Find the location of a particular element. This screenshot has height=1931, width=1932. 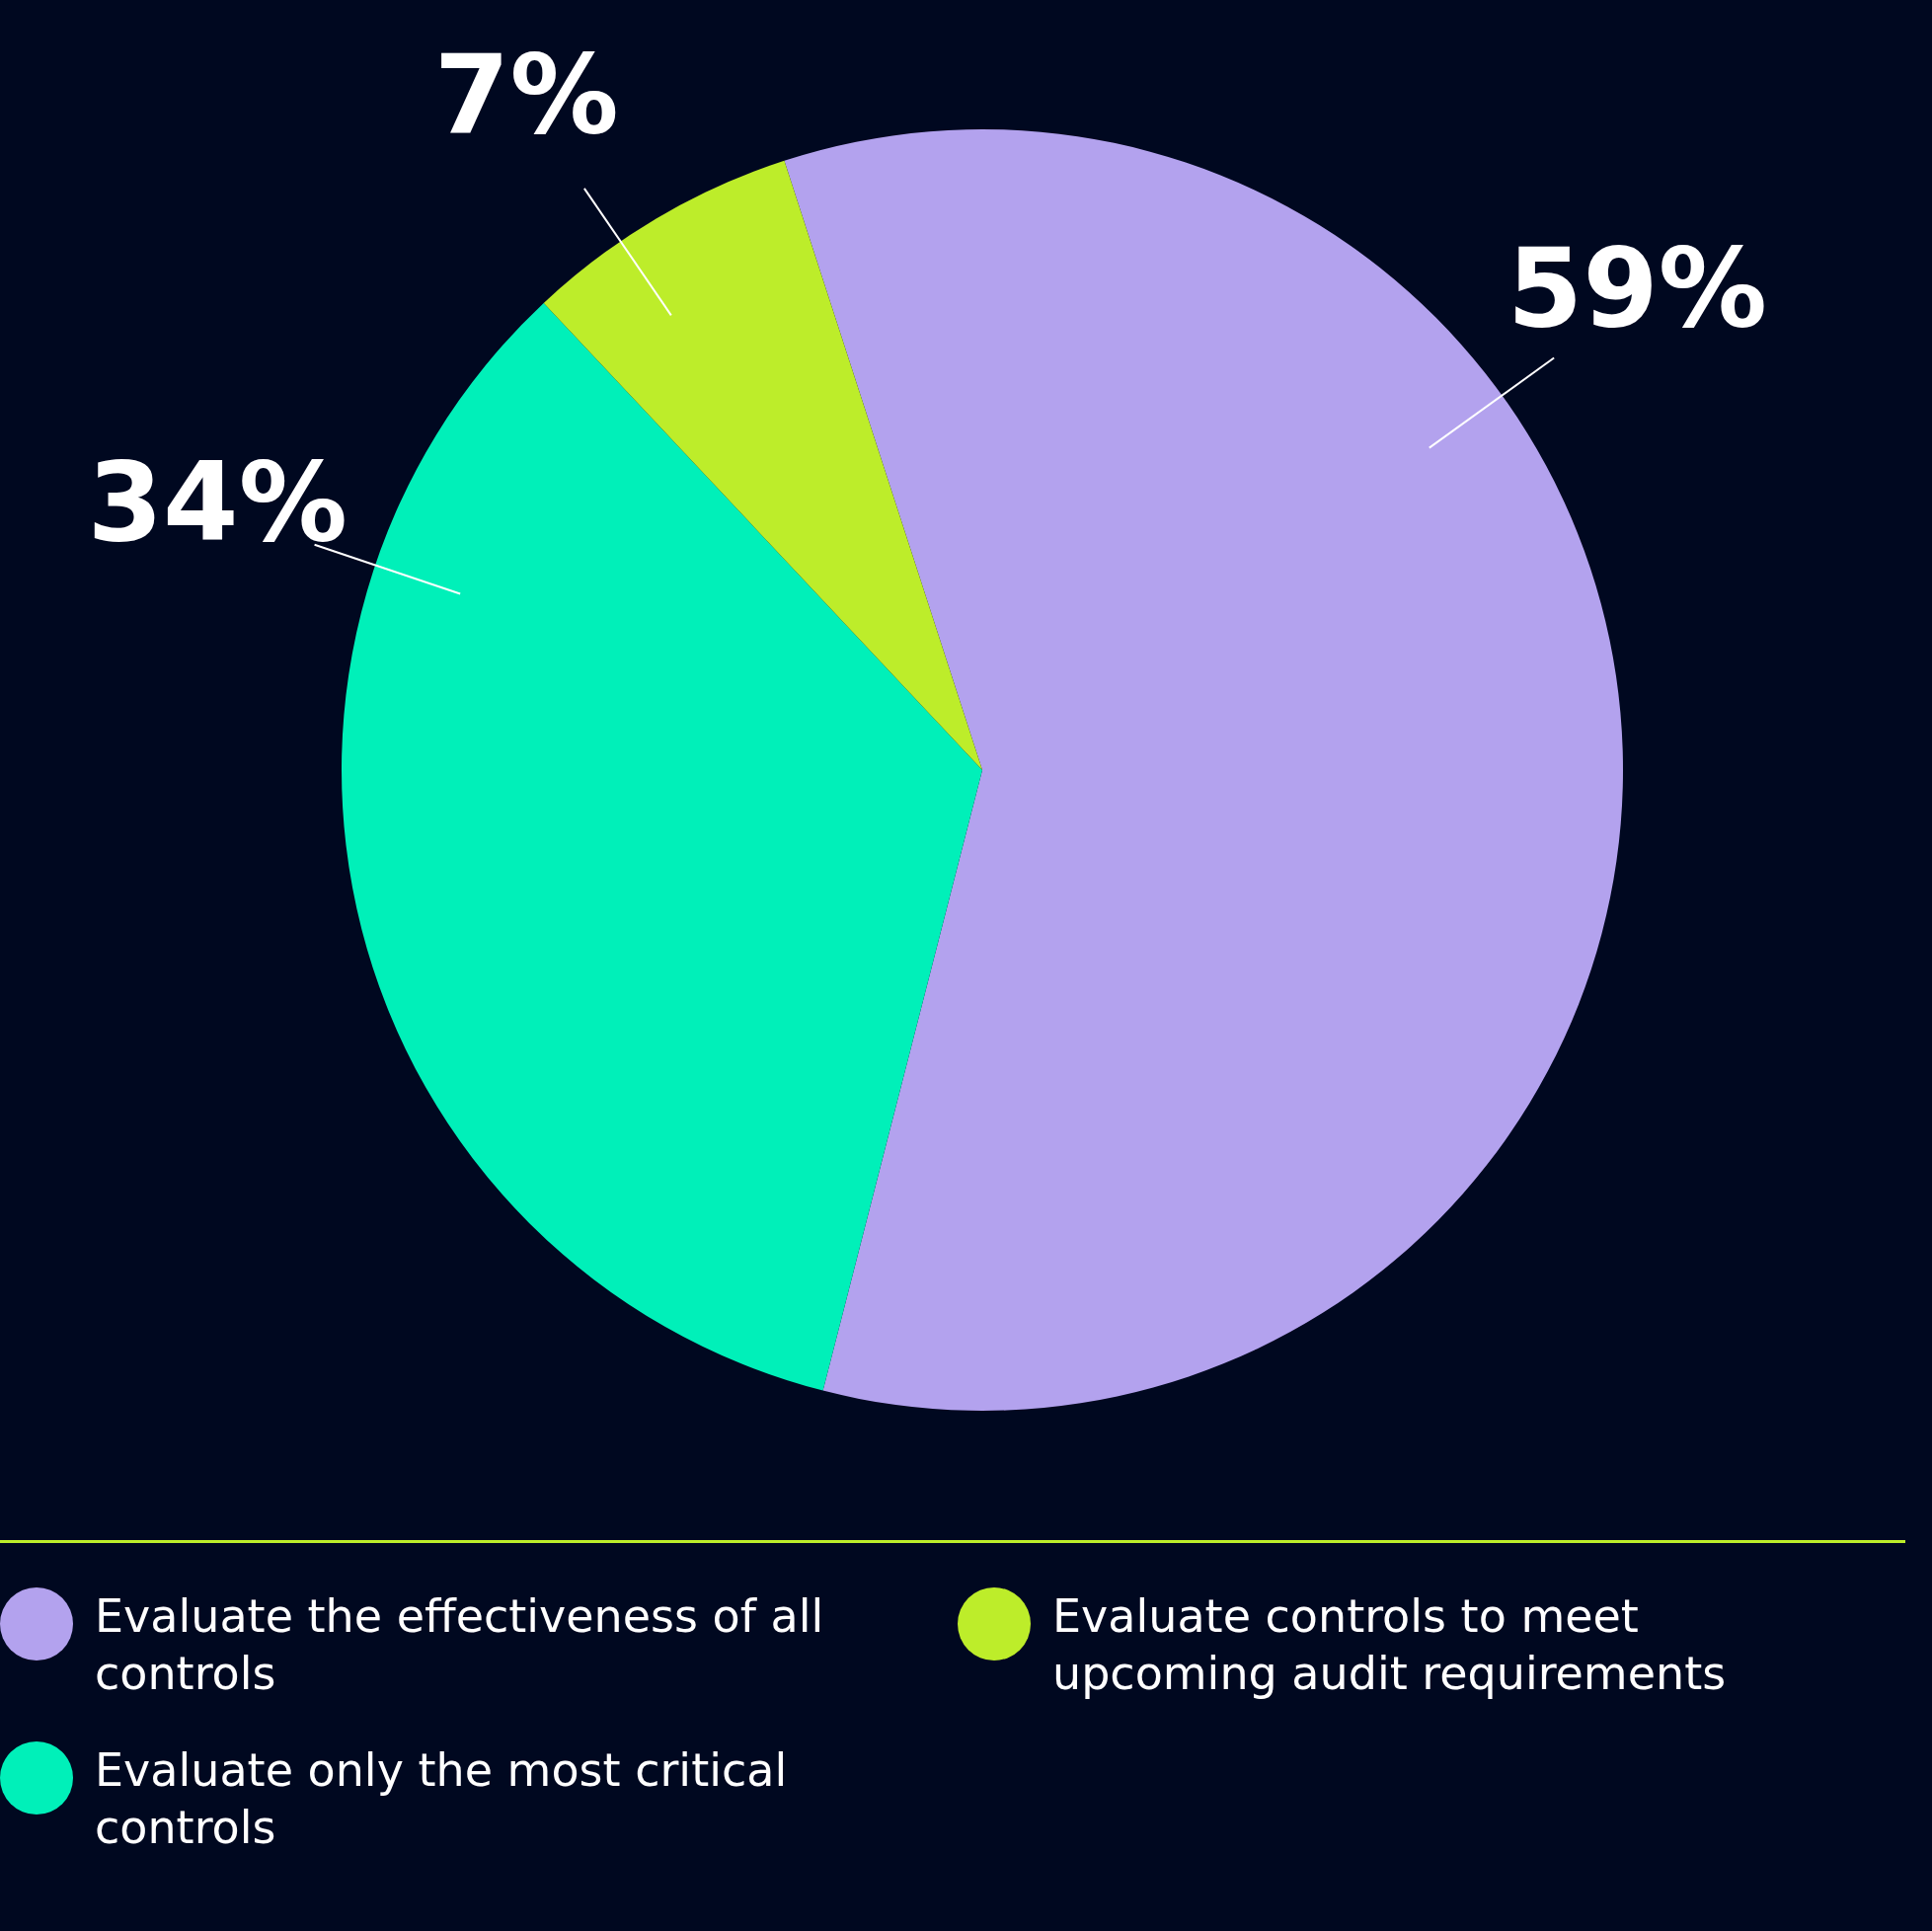

data-label: 34% is located at coordinates (218, 503).